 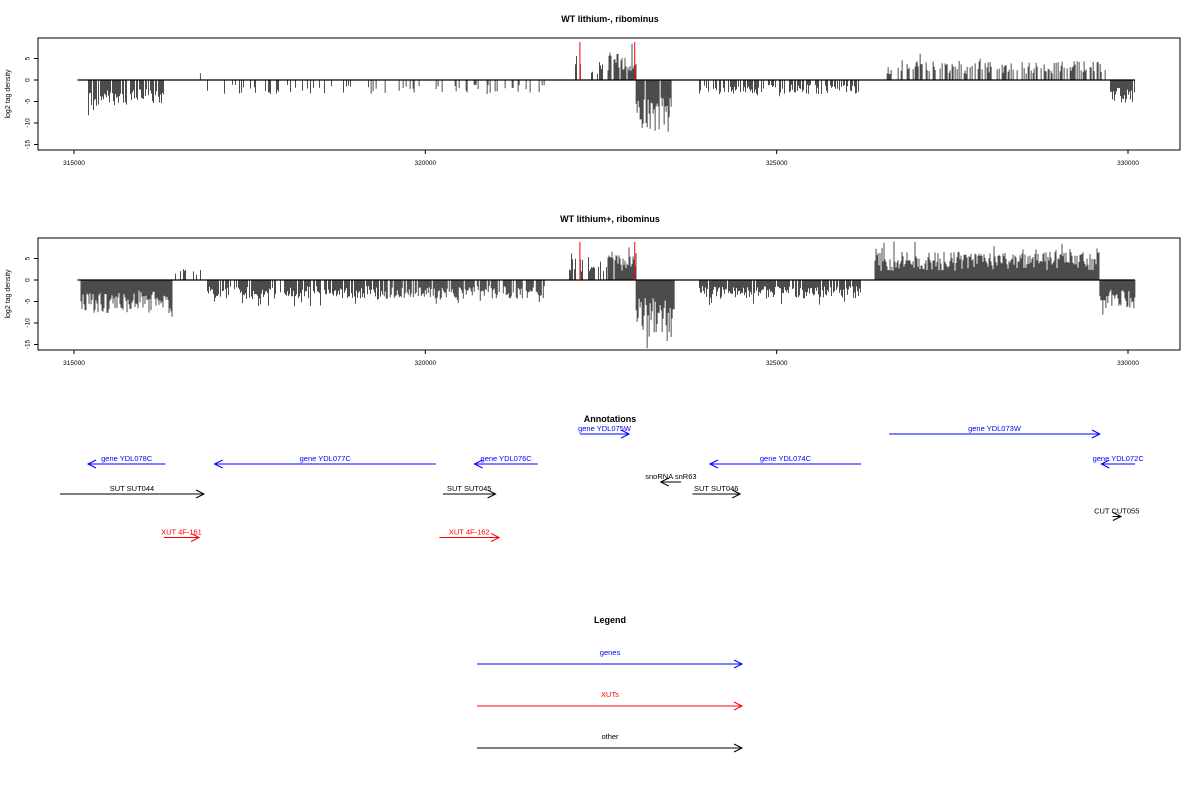 I want to click on legend-items: genes XUTs other, so click(x=610, y=700).